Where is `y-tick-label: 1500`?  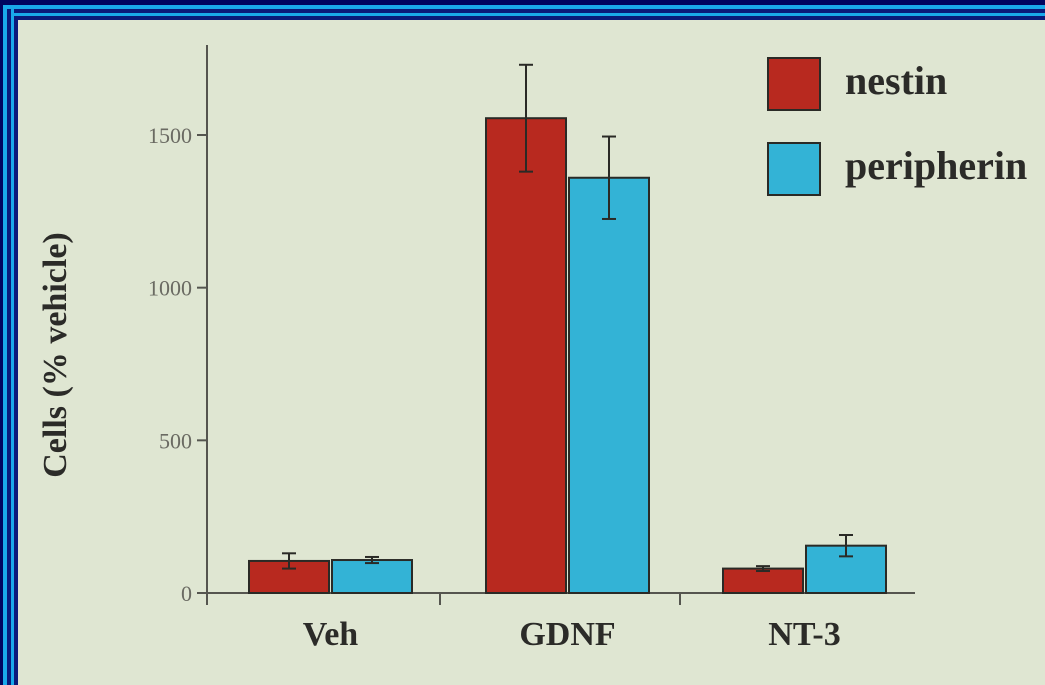
y-tick-label: 1500 is located at coordinates (170, 135).